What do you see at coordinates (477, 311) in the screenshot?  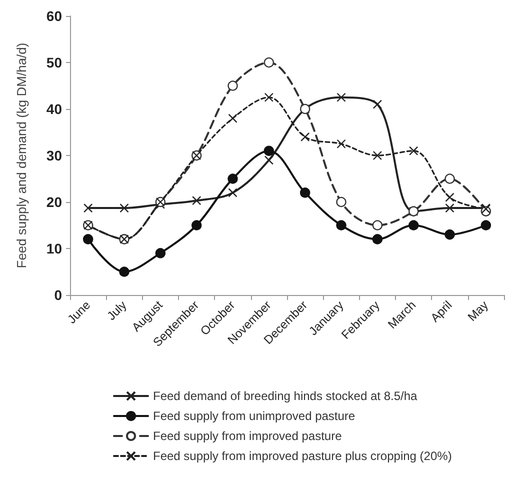 I see `x-tick-label: May` at bounding box center [477, 311].